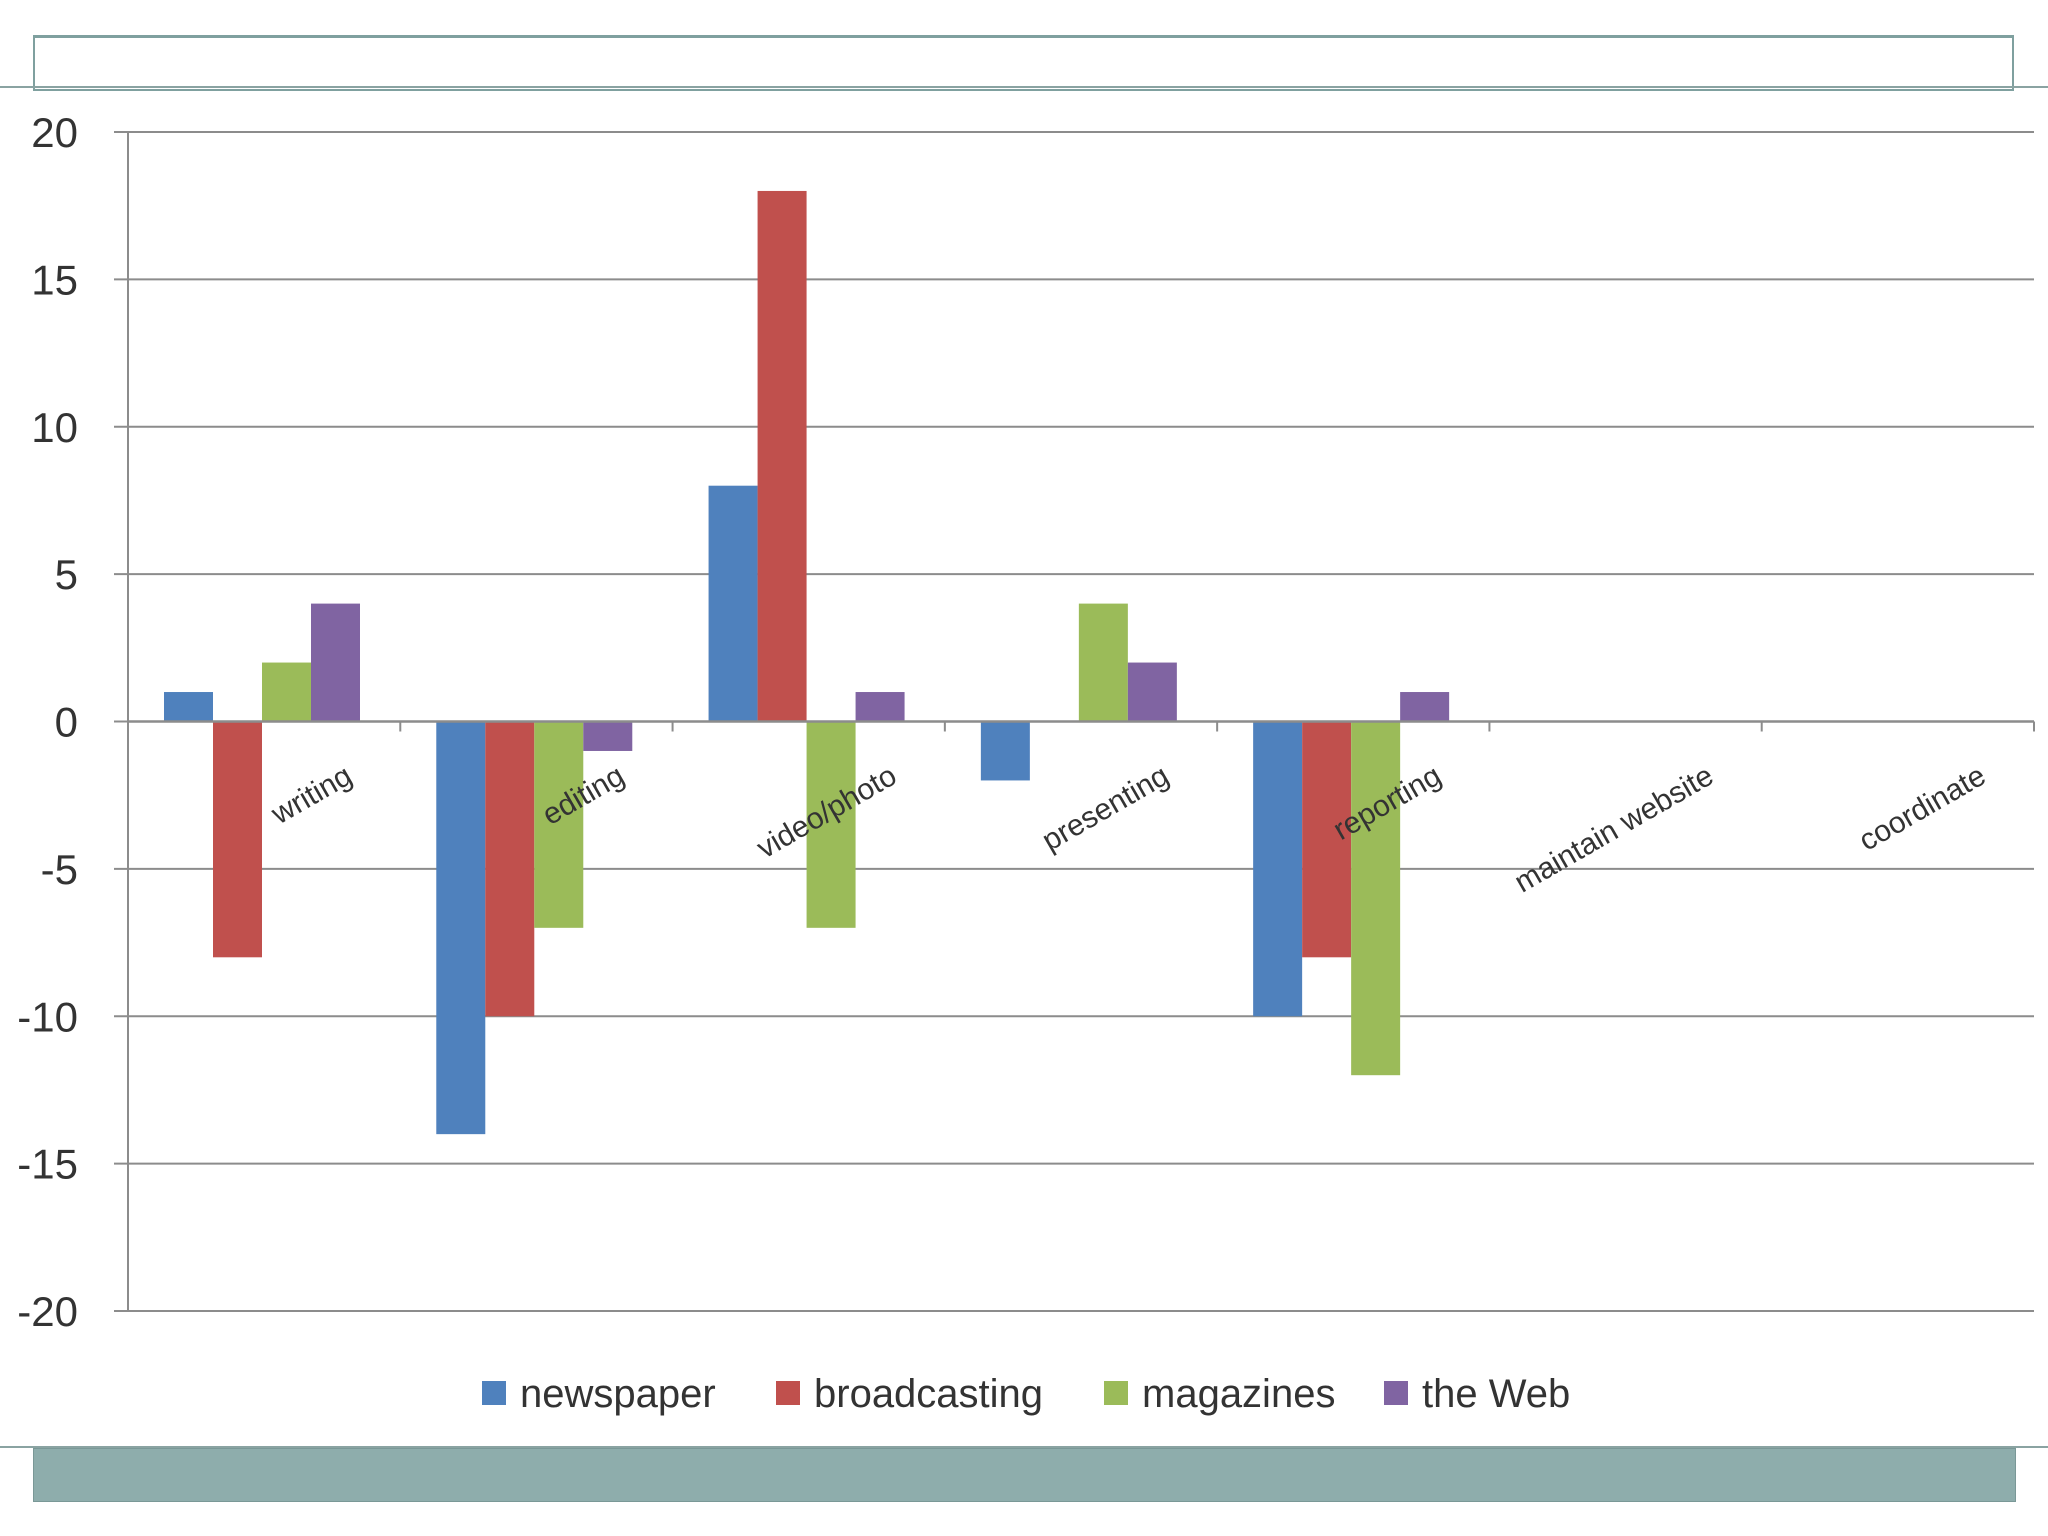 The image size is (2048, 1536). What do you see at coordinates (782, 456) in the screenshot?
I see `bar-broadcasting-video-photo` at bounding box center [782, 456].